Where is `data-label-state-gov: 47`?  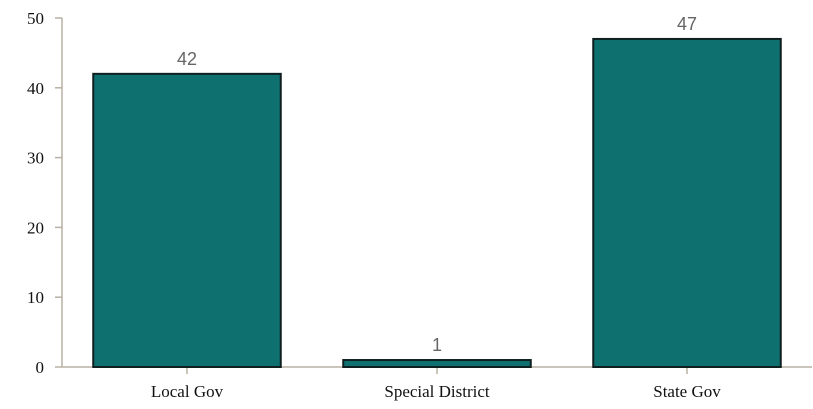
data-label-state-gov: 47 is located at coordinates (687, 24).